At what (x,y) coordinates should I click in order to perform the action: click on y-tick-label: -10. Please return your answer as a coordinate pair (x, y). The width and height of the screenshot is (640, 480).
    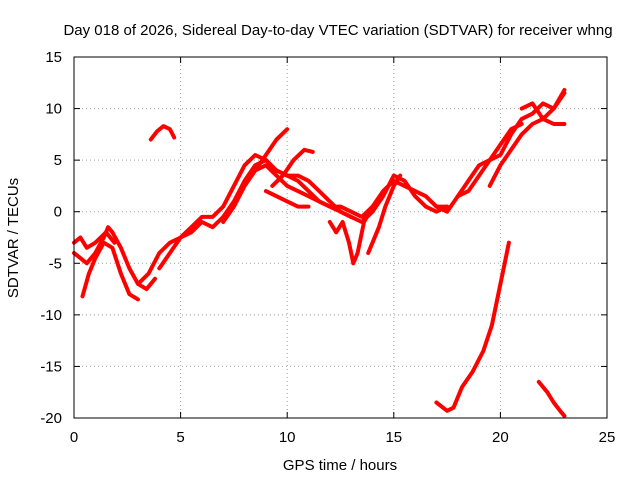
    Looking at the image, I should click on (51, 315).